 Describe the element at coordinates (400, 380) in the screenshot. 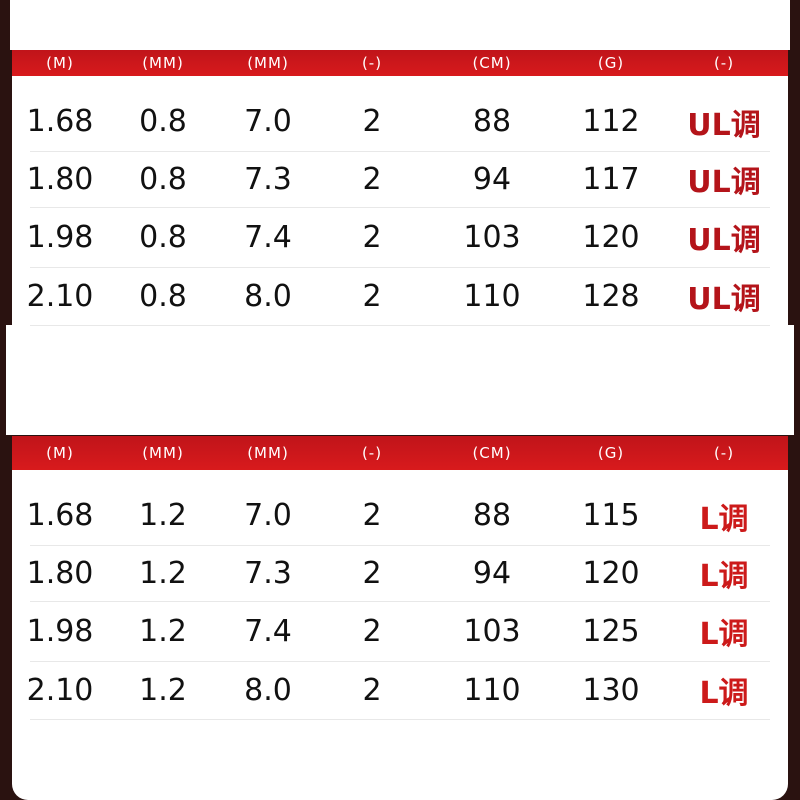

I see `middle-panel` at that location.